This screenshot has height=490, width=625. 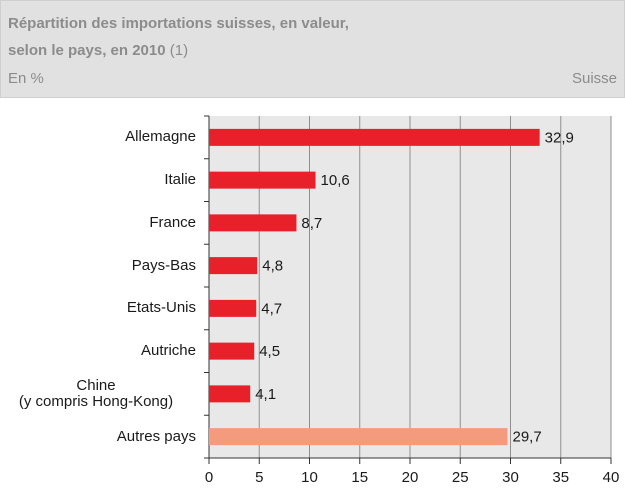 I want to click on y-tick-label: Autriche, so click(x=168, y=351).